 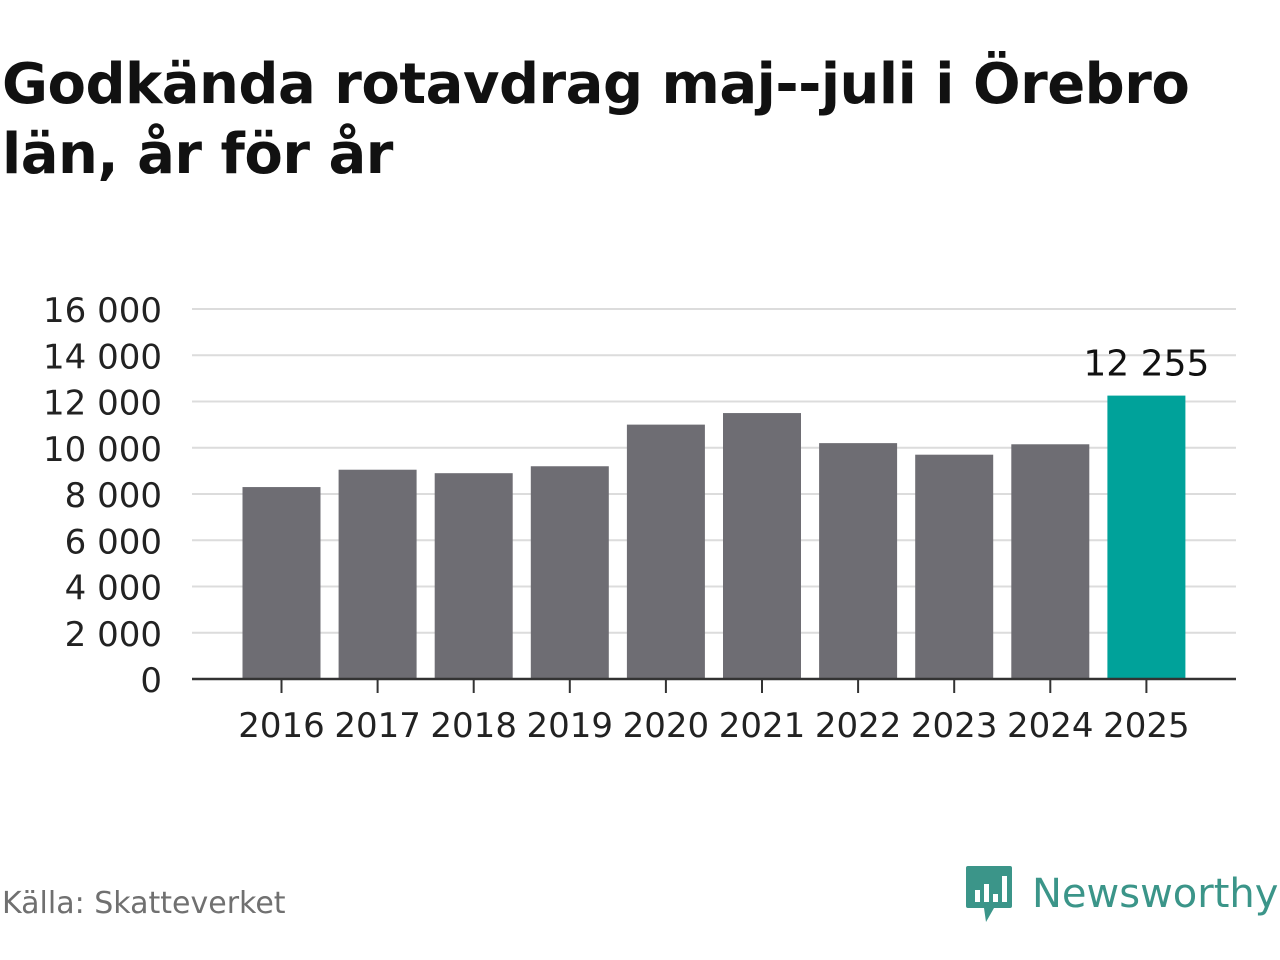 I want to click on bar-2017, so click(x=377, y=574).